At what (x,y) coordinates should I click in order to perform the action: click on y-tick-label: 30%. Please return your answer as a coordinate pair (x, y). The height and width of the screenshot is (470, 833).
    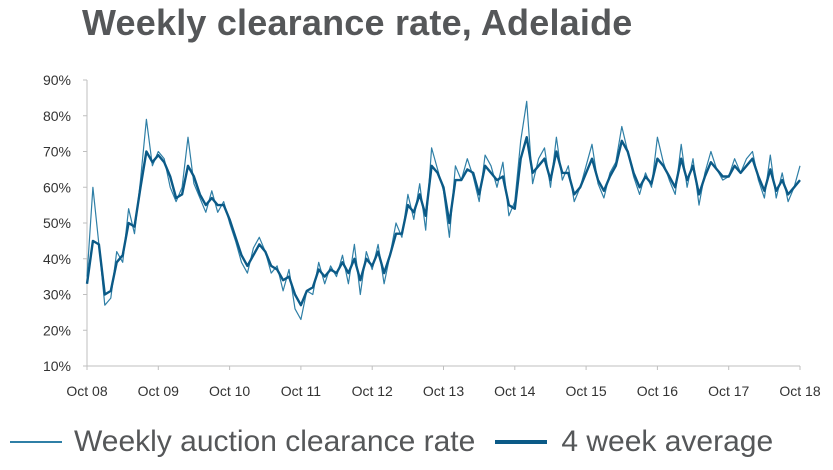
    Looking at the image, I should click on (57, 295).